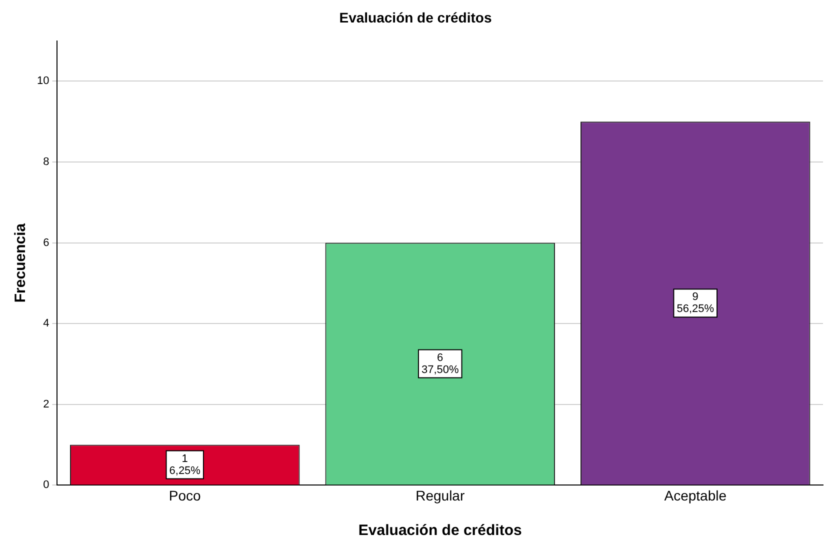  What do you see at coordinates (440, 495) in the screenshot?
I see `x-tick-label: Regular` at bounding box center [440, 495].